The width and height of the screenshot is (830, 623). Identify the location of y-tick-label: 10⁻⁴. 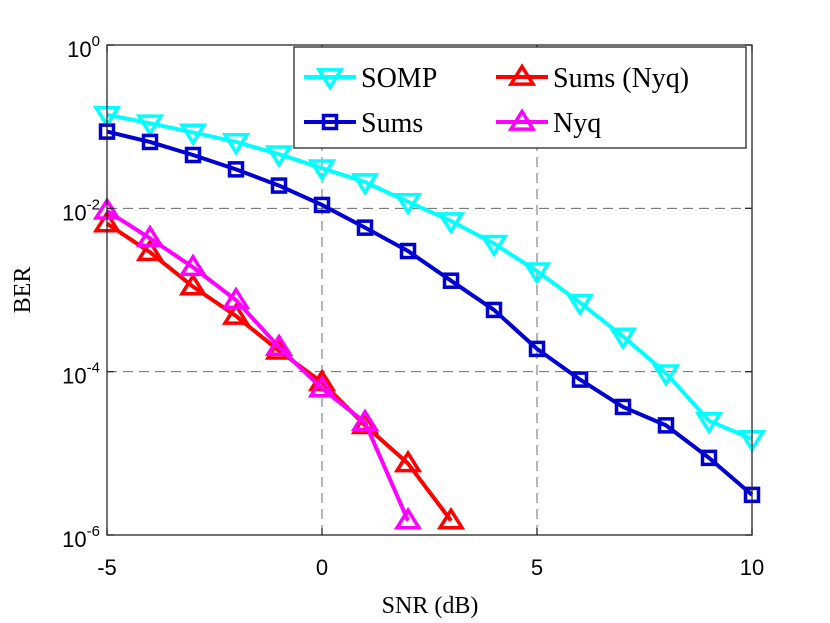
(81, 374).